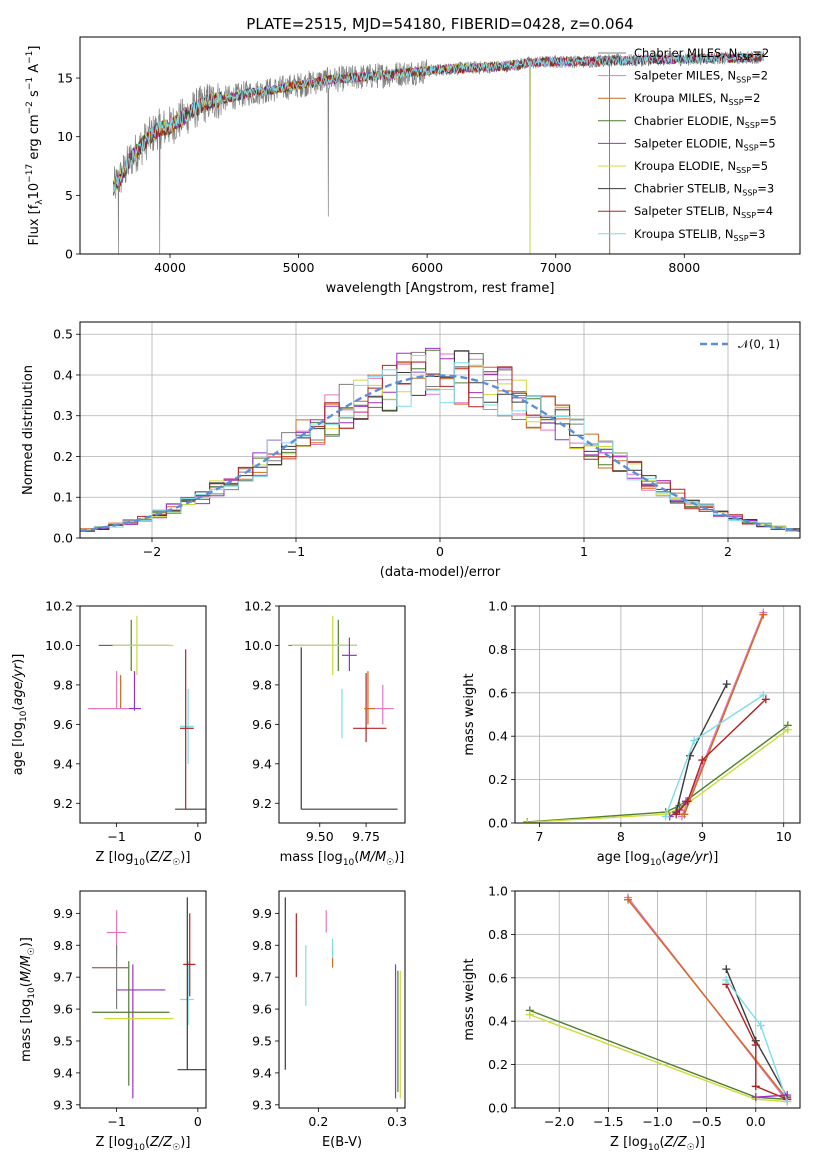 The height and width of the screenshot is (1170, 819). I want to click on spectrum-ytick-label: 10, so click(65, 136).